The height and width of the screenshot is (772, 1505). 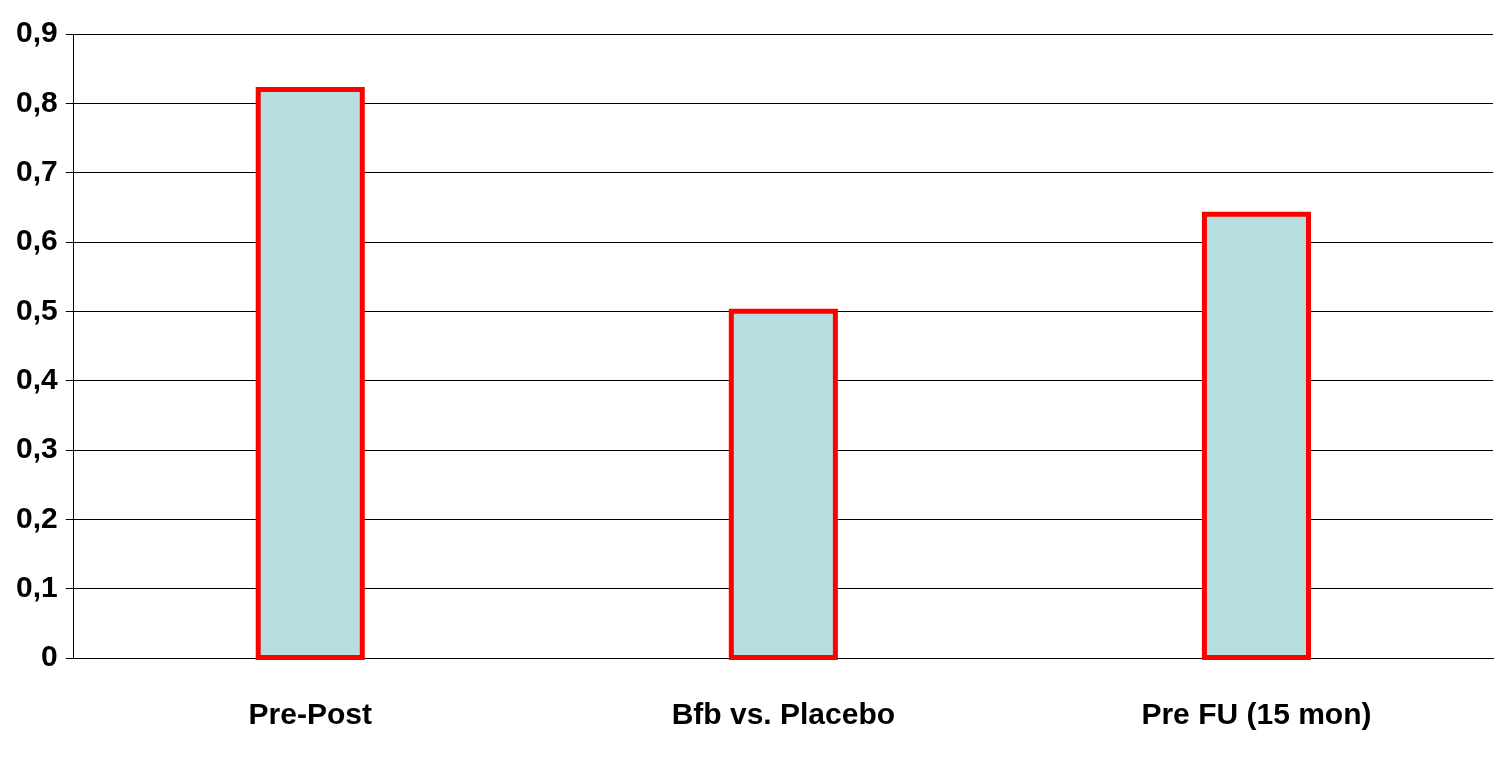 I want to click on y-tick-label: 0,8, so click(x=36, y=101).